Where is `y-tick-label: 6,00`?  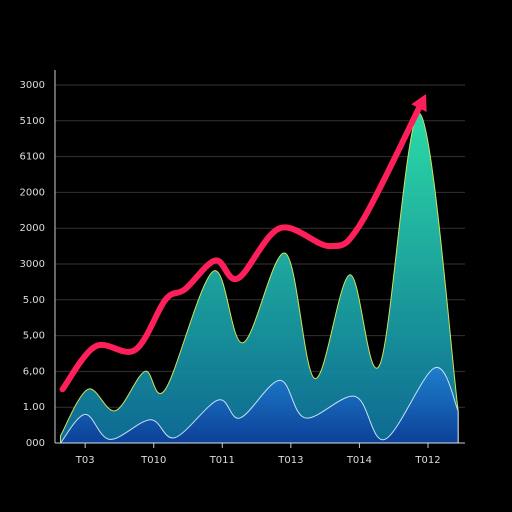 y-tick-label: 6,00 is located at coordinates (34, 371).